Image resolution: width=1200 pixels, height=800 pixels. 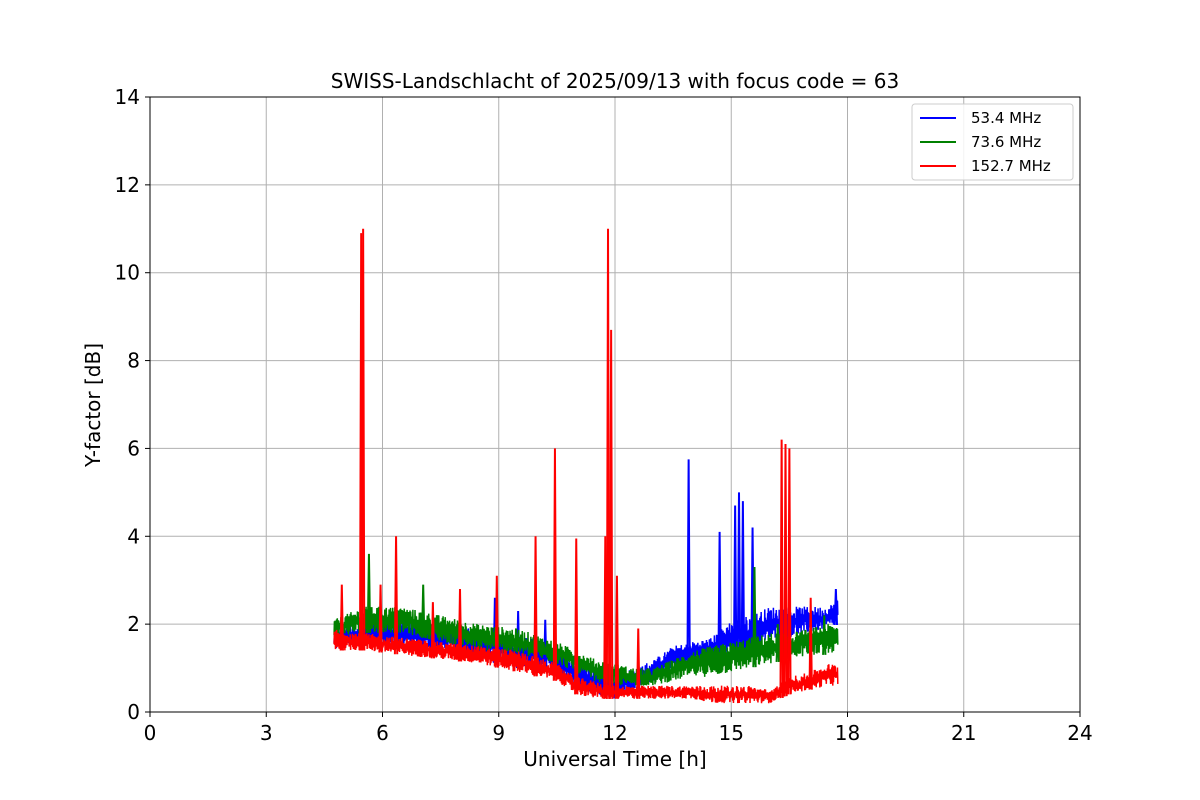 I want to click on y-tick-label: 14, so click(x=127, y=97).